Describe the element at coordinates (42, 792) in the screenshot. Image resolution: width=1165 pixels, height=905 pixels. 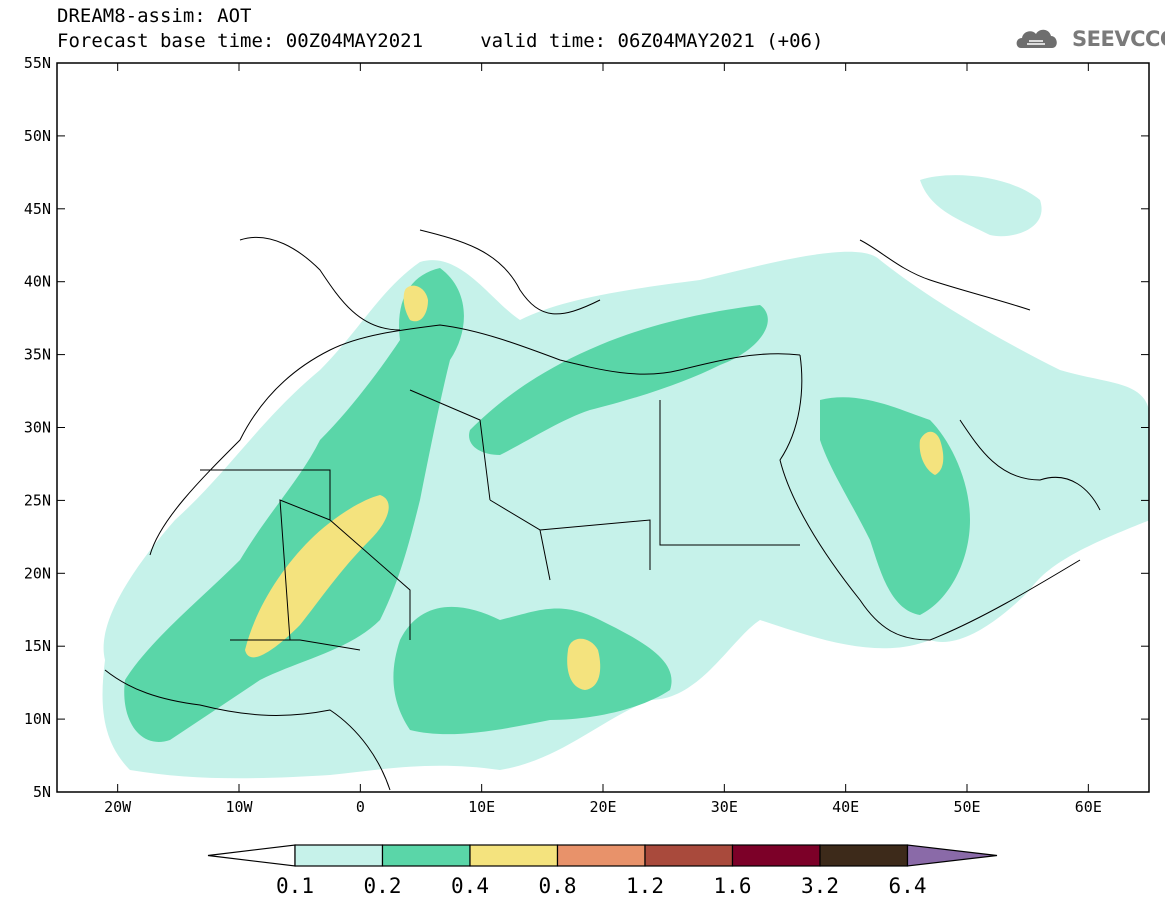
I see `lat-tick-label: 5N` at that location.